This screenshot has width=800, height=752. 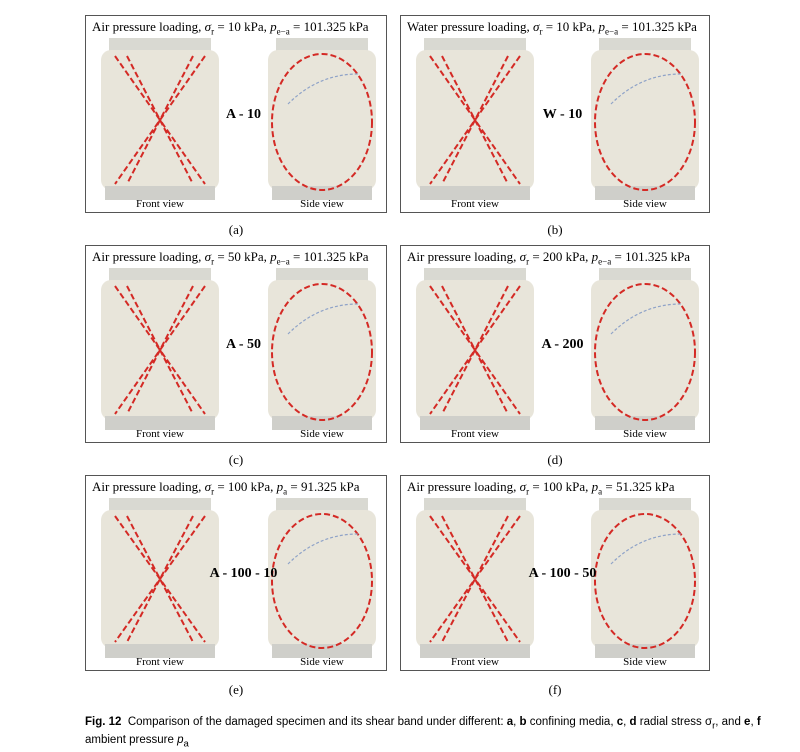 I want to click on caption-text: , and, so click(x=728, y=722).